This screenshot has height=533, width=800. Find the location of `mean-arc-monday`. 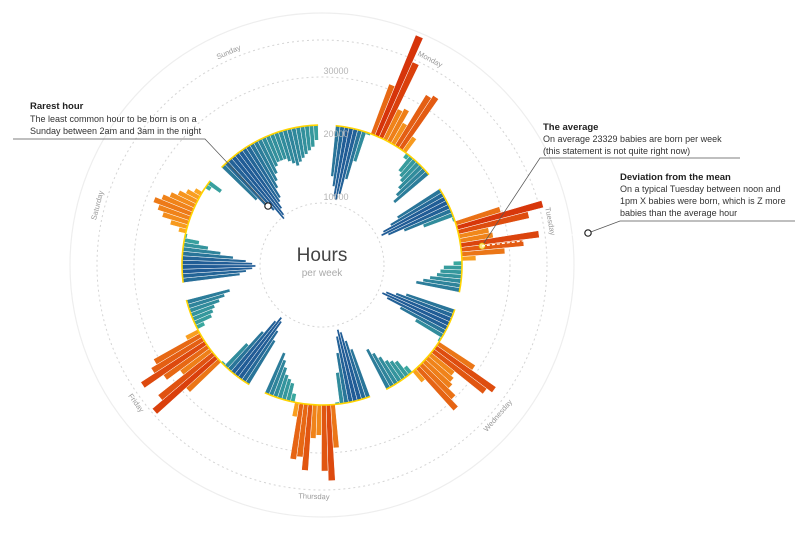

mean-arc-monday is located at coordinates (382, 150).